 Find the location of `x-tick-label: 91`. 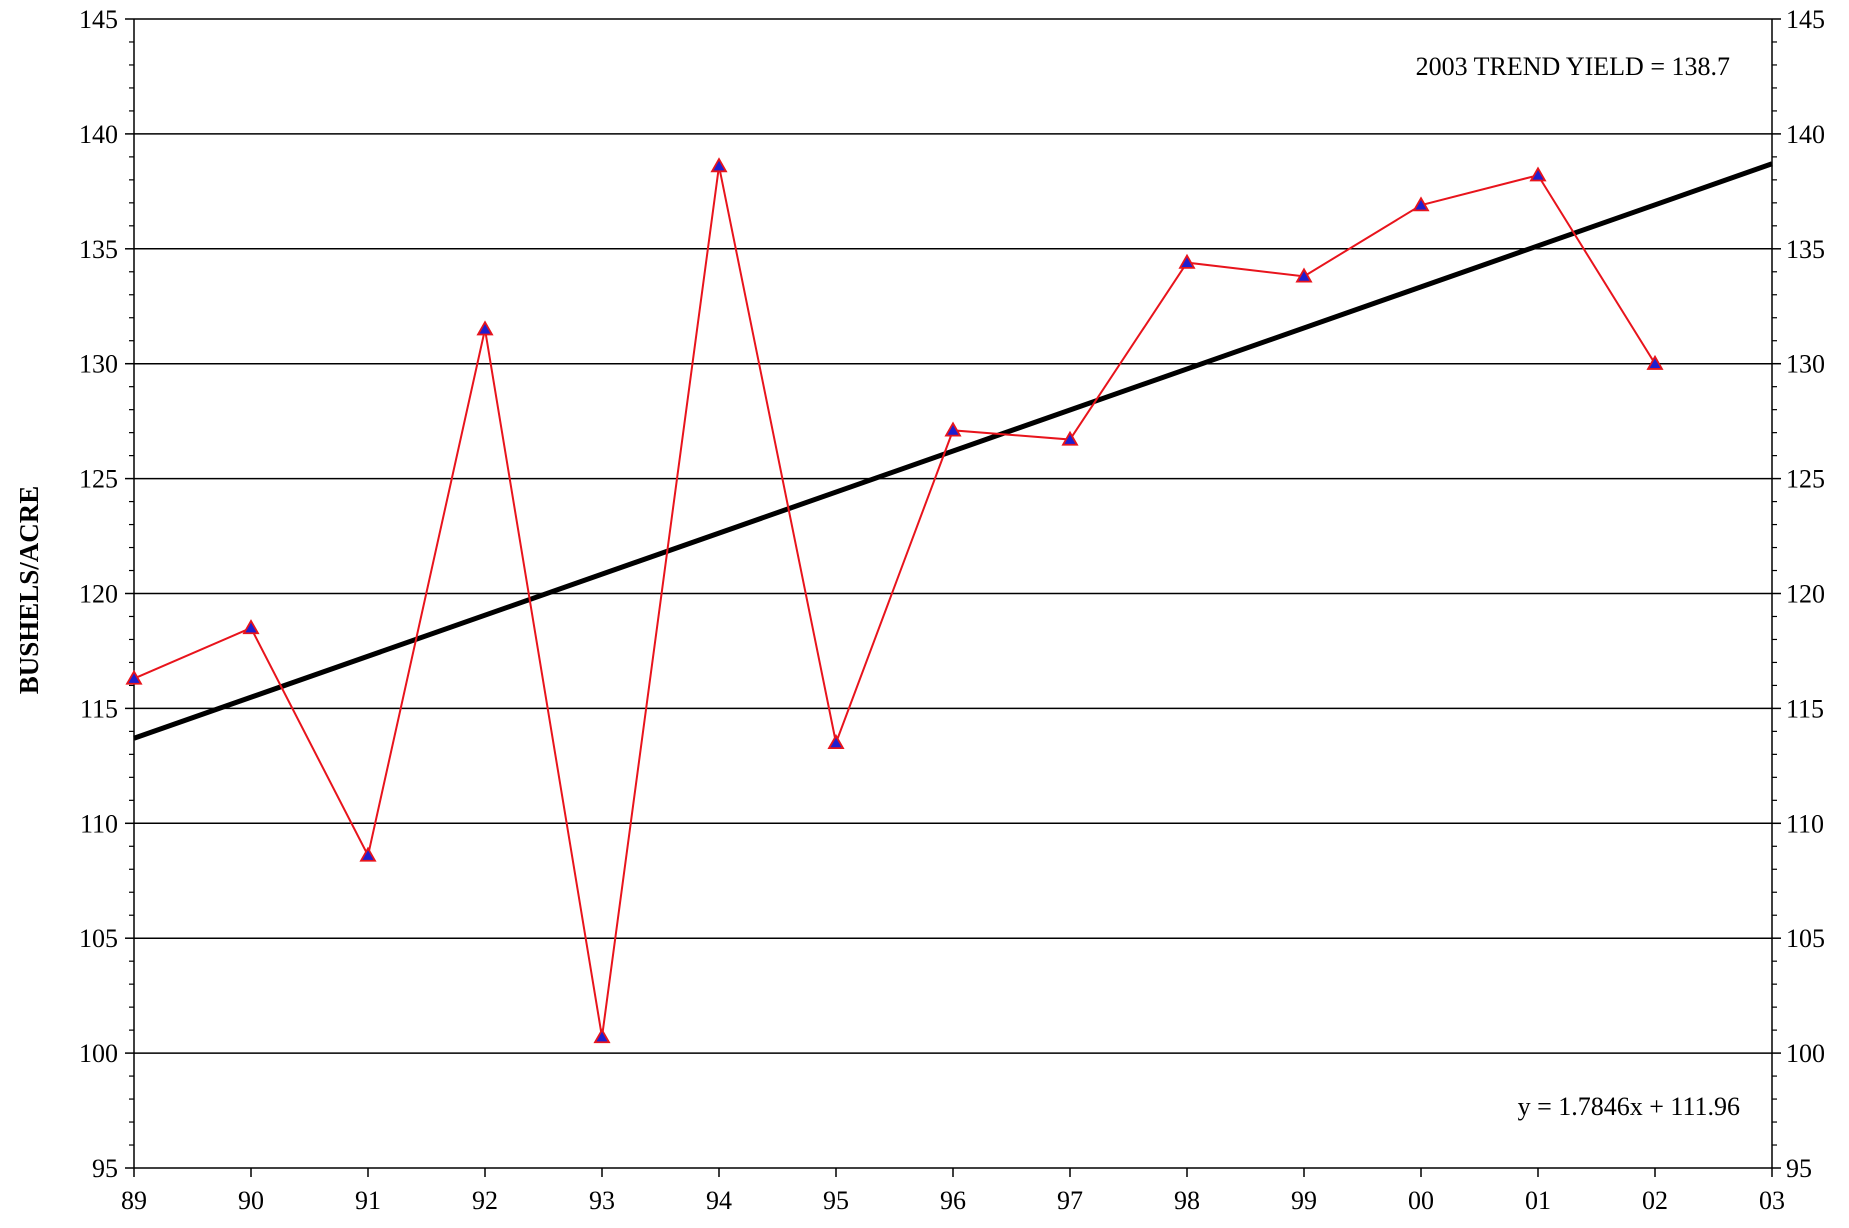

x-tick-label: 91 is located at coordinates (368, 1200).